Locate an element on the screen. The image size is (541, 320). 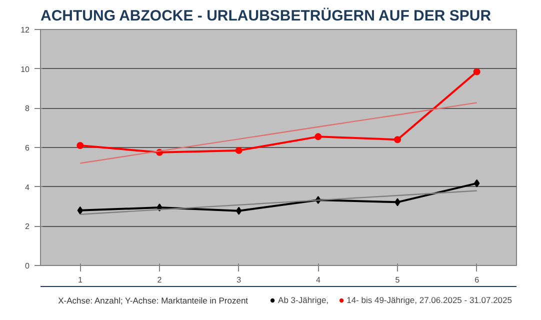
x-tick-label: 2 is located at coordinates (159, 280).